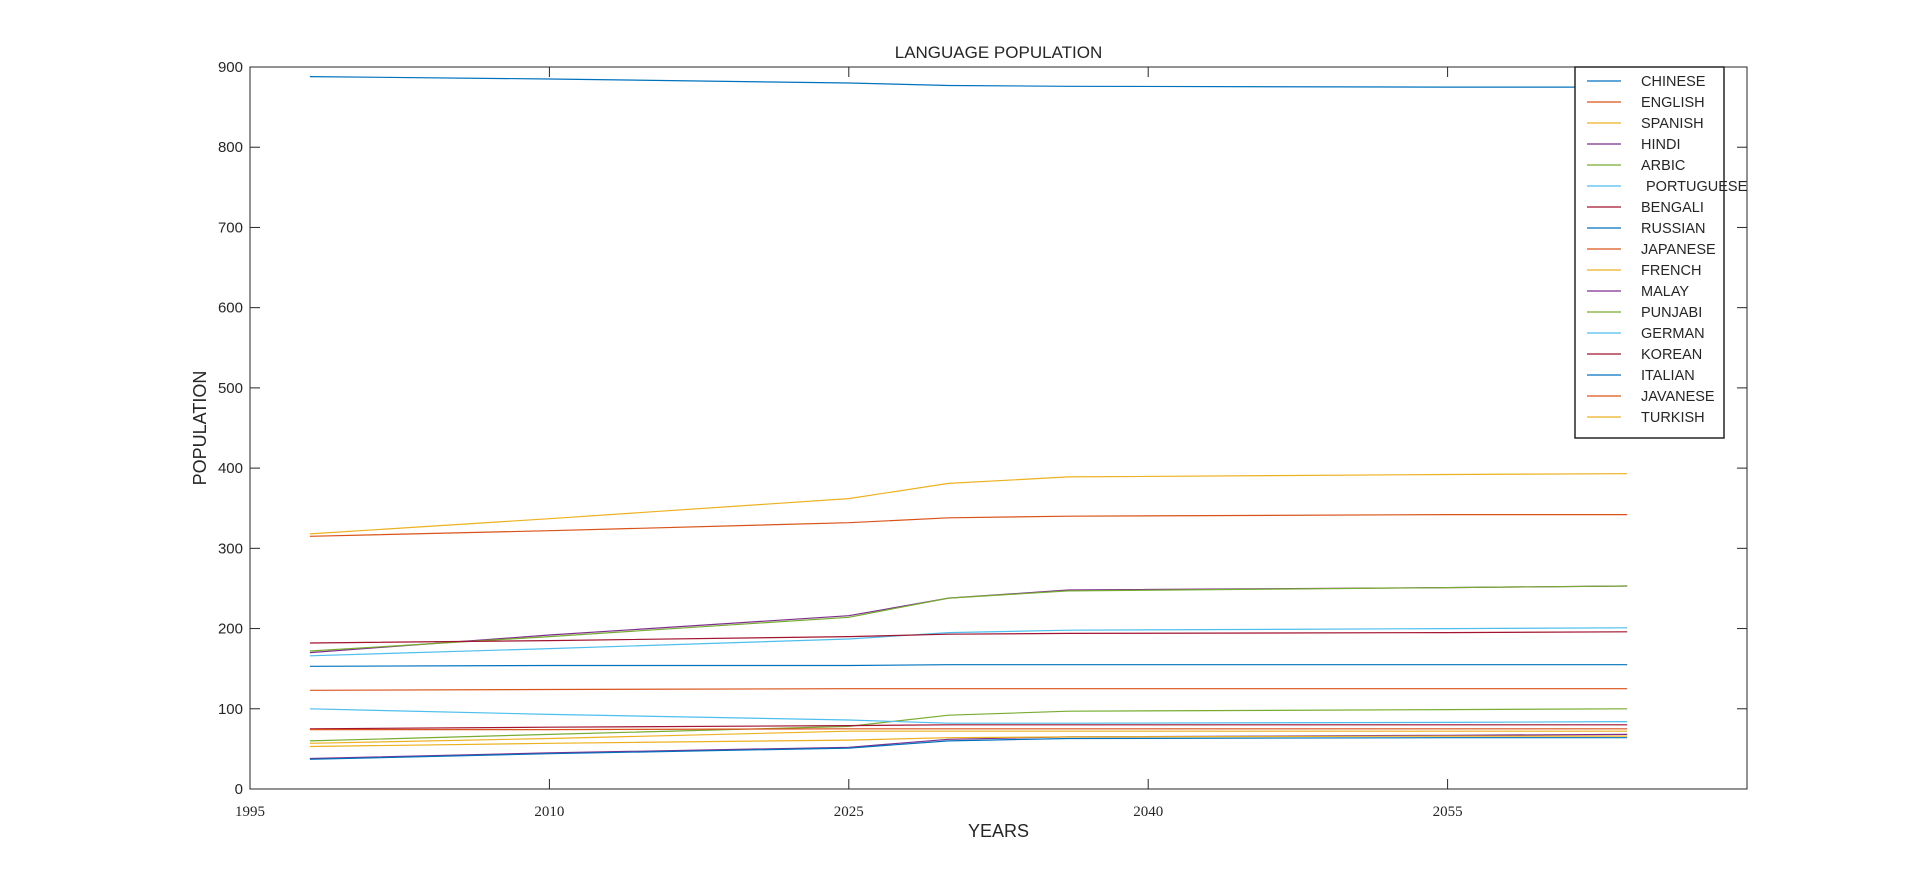  I want to click on series-line-italian, so click(968, 748).